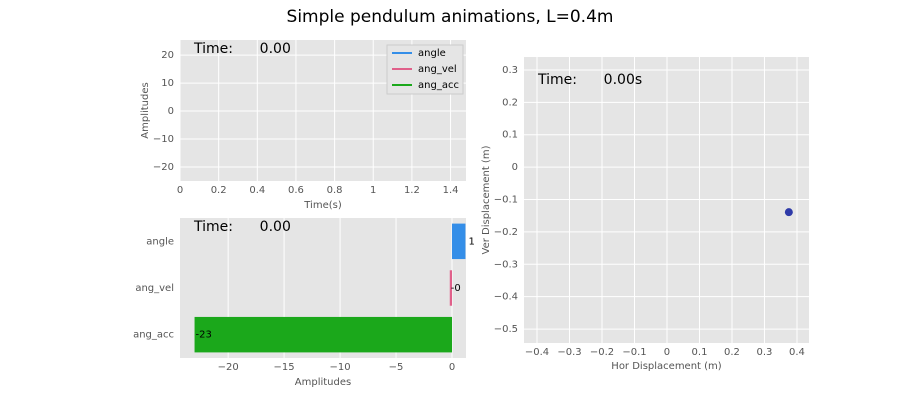 The height and width of the screenshot is (400, 900). Describe the element at coordinates (700, 352) in the screenshot. I see `x-tick-label: 0.1` at that location.